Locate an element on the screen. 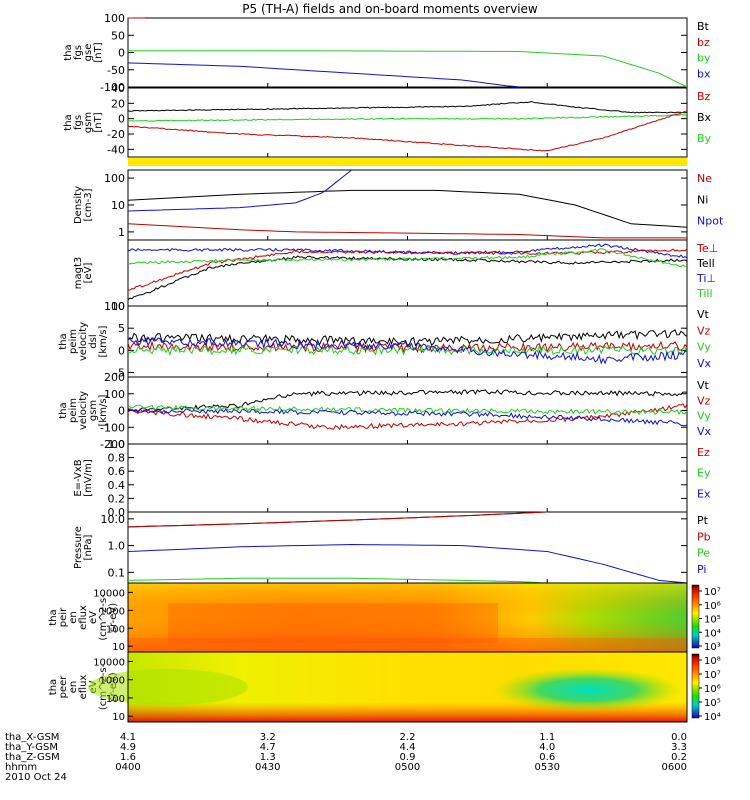 This screenshot has height=800, width=750. position-value: 0500 is located at coordinates (407, 767).